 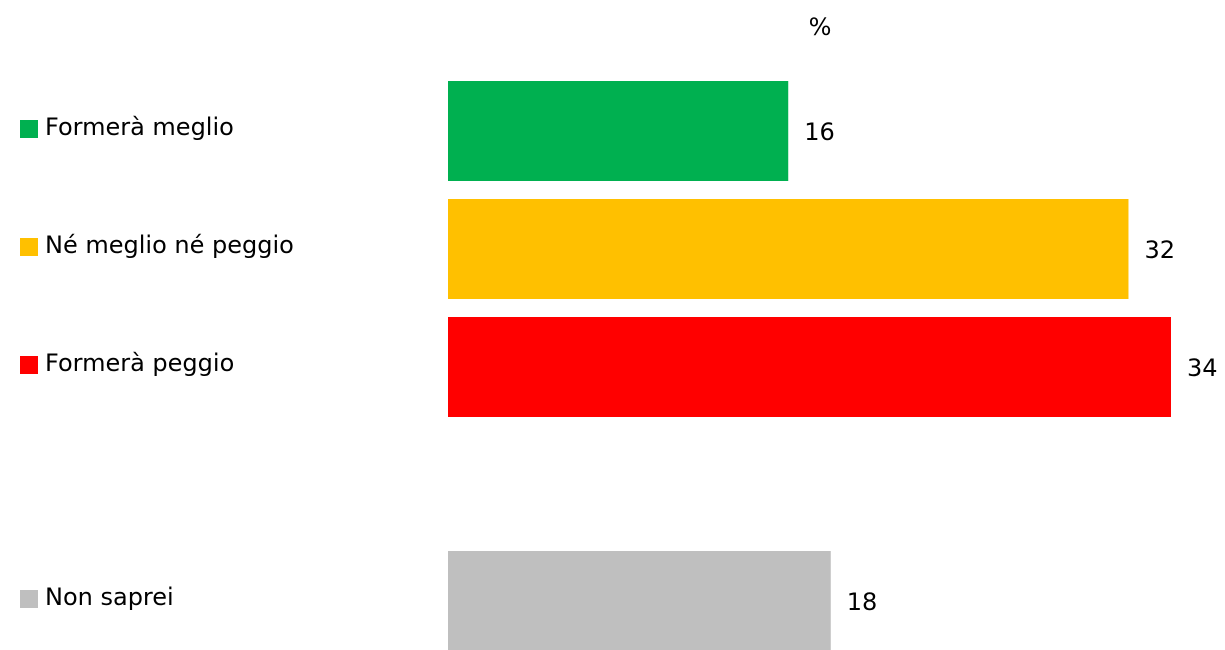 What do you see at coordinates (862, 602) in the screenshot?
I see `value-label: 18` at bounding box center [862, 602].